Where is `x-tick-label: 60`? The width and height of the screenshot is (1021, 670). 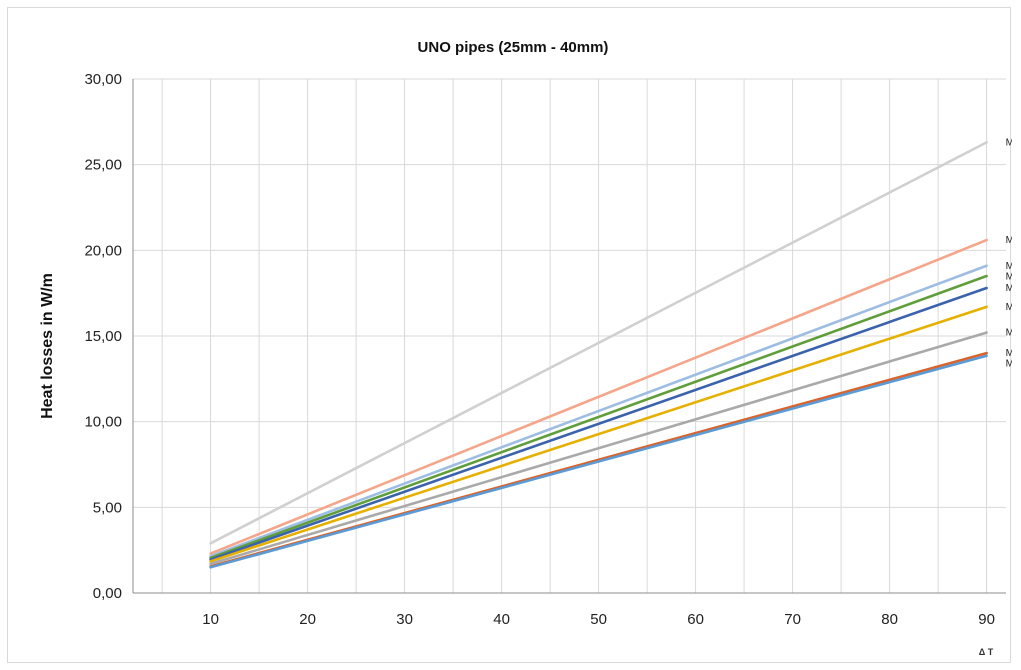 x-tick-label: 60 is located at coordinates (695, 619).